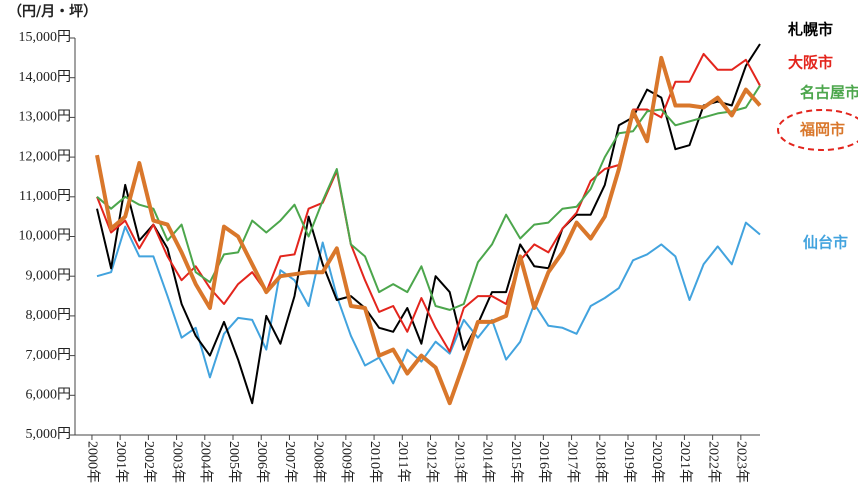 The width and height of the screenshot is (858, 503). Describe the element at coordinates (45, 37) in the screenshot. I see `y-tick-label: 15,000円` at that location.